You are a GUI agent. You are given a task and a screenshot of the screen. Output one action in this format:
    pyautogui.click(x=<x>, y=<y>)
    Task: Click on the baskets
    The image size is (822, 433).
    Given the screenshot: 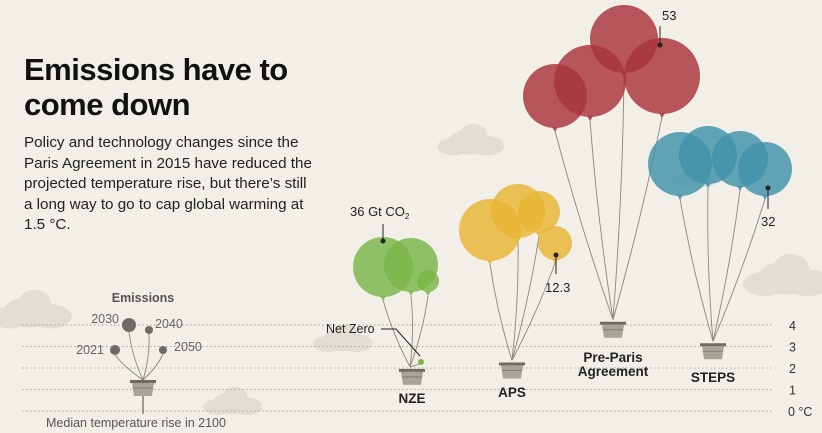 What is the action you would take?
    pyautogui.click(x=562, y=353)
    